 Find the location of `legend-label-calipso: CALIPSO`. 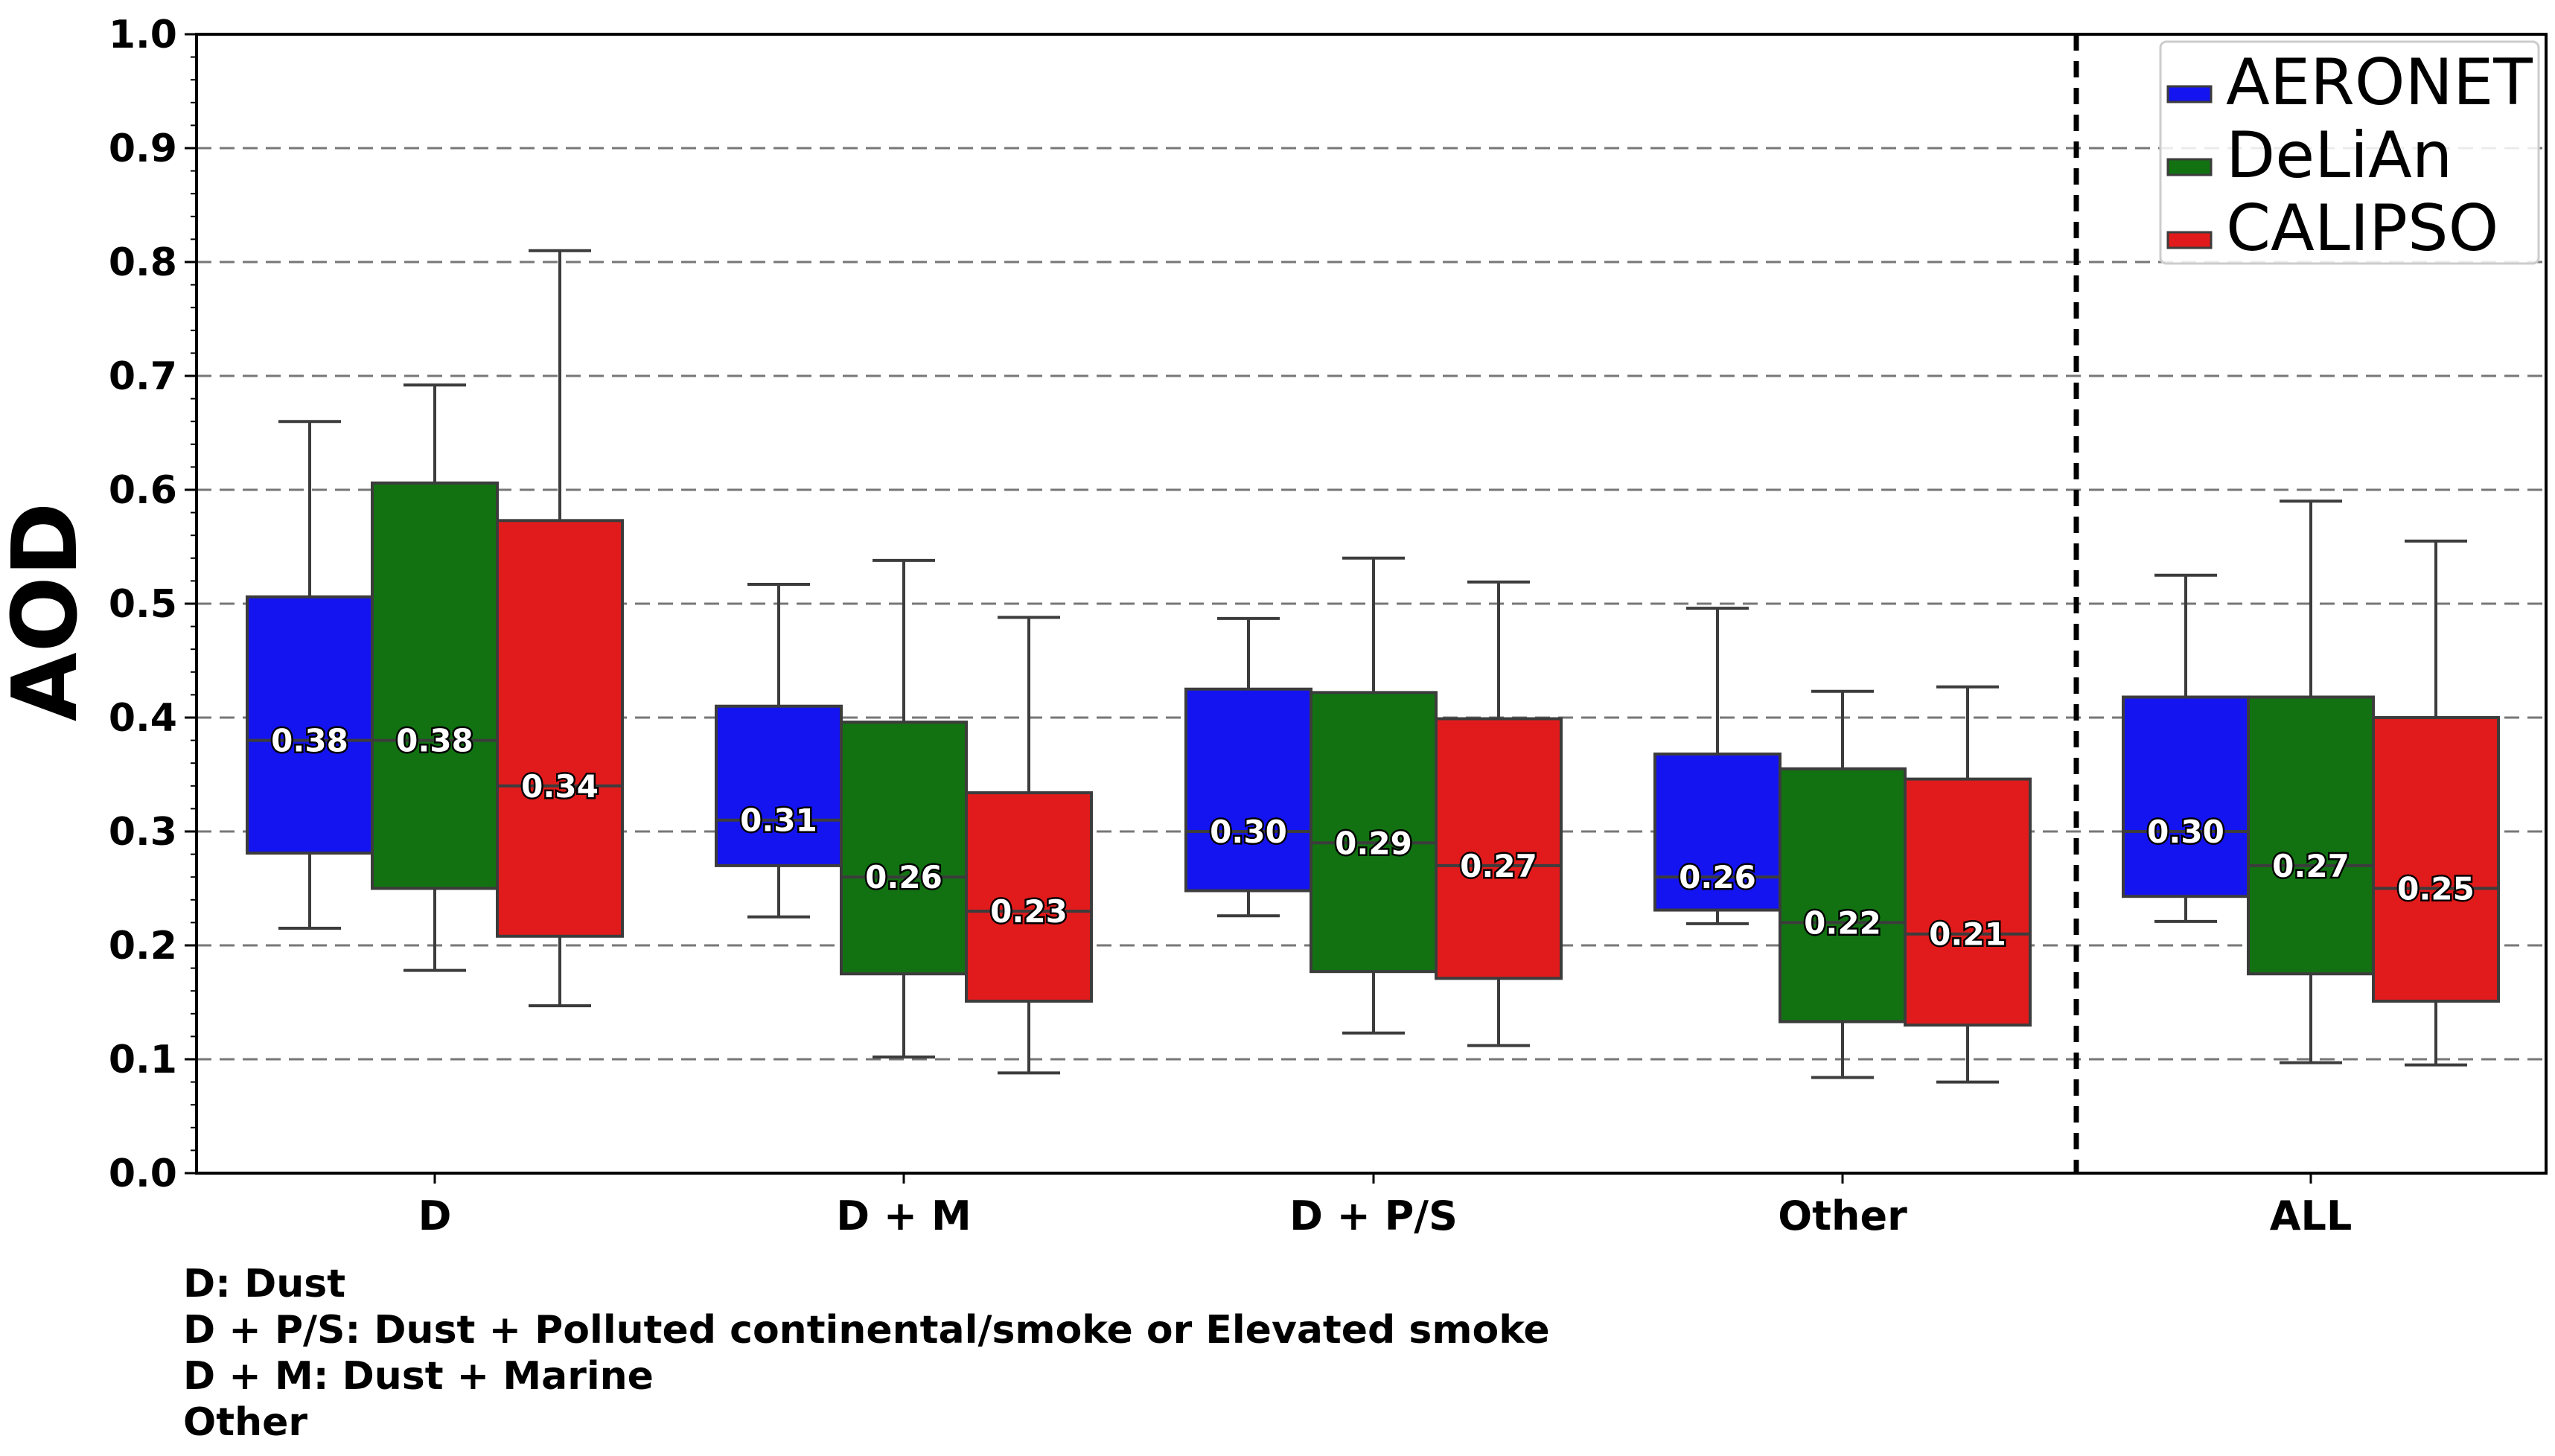

legend-label-calipso: CALIPSO is located at coordinates (2362, 228).